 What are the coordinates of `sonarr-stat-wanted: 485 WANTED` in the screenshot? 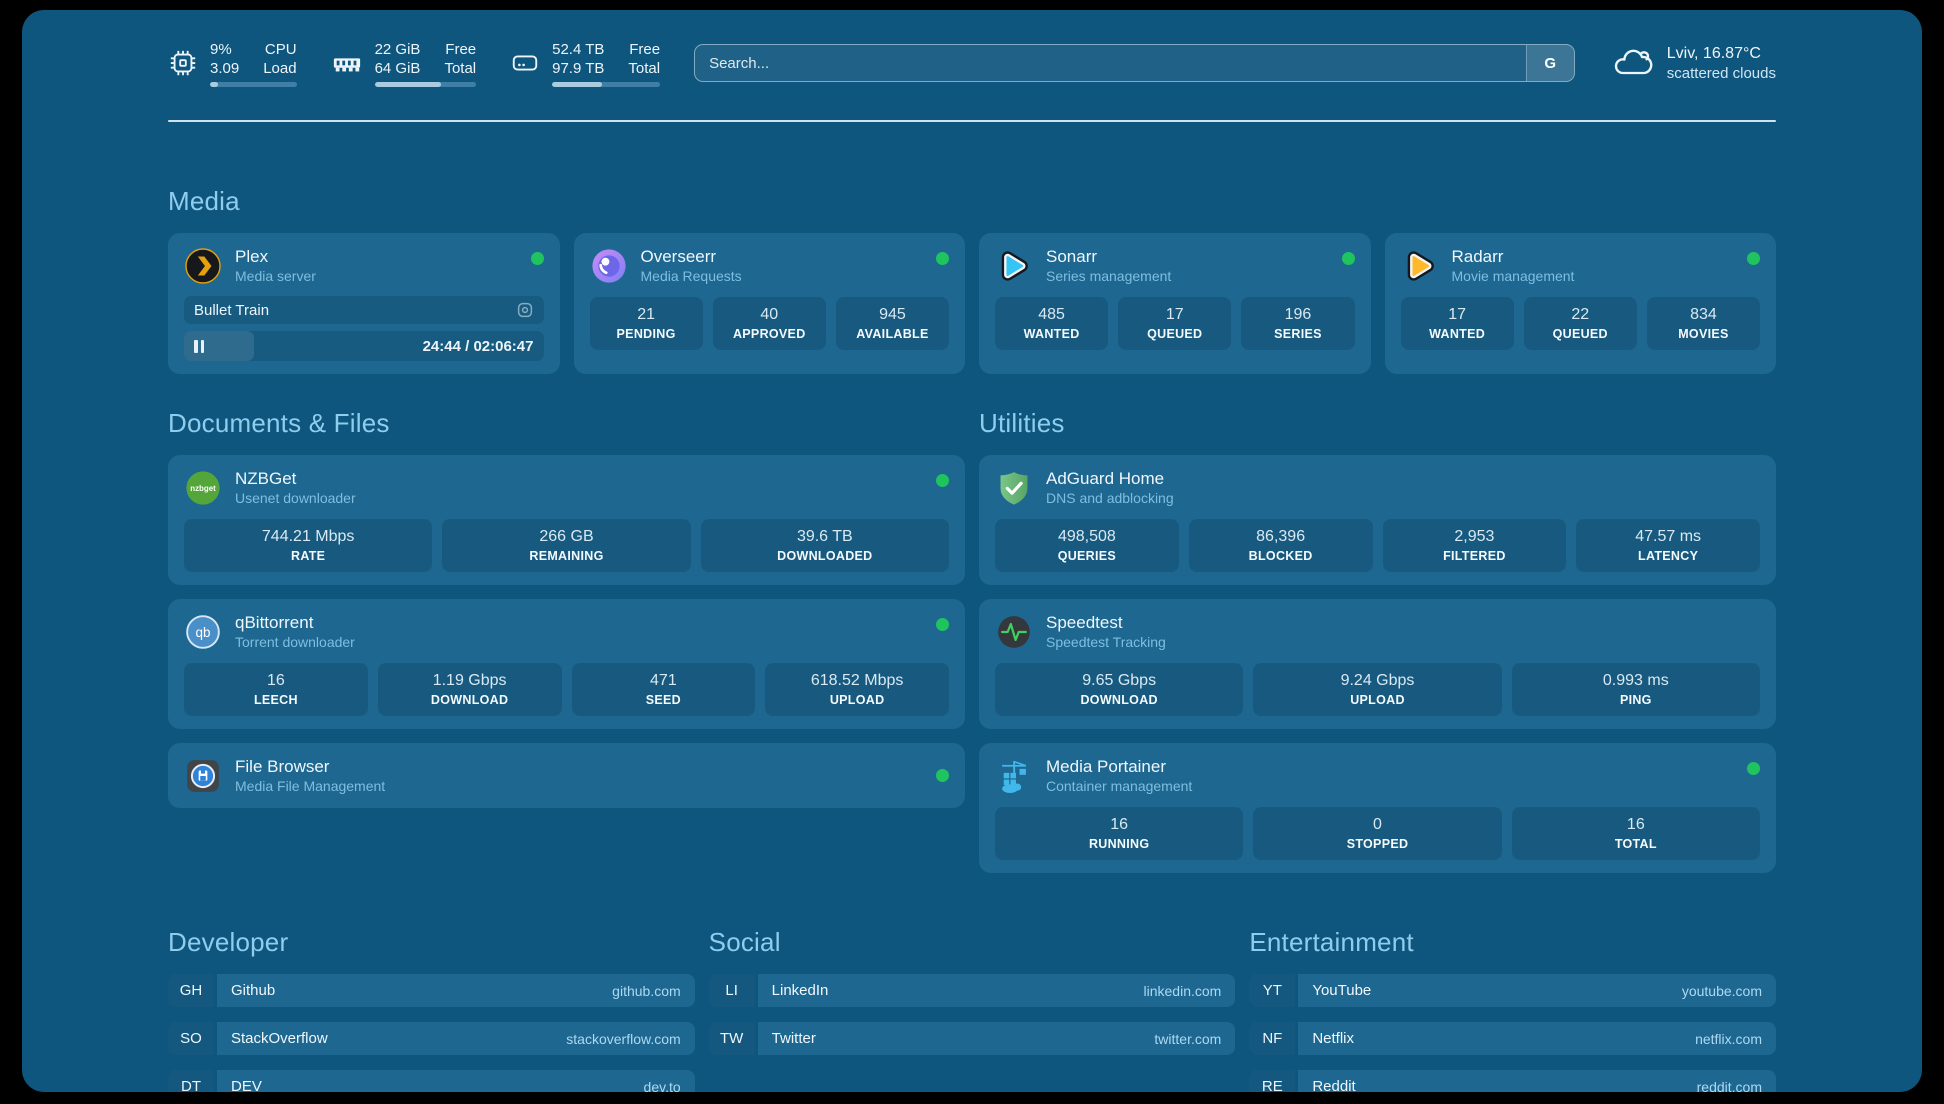 It's located at (1052, 323).